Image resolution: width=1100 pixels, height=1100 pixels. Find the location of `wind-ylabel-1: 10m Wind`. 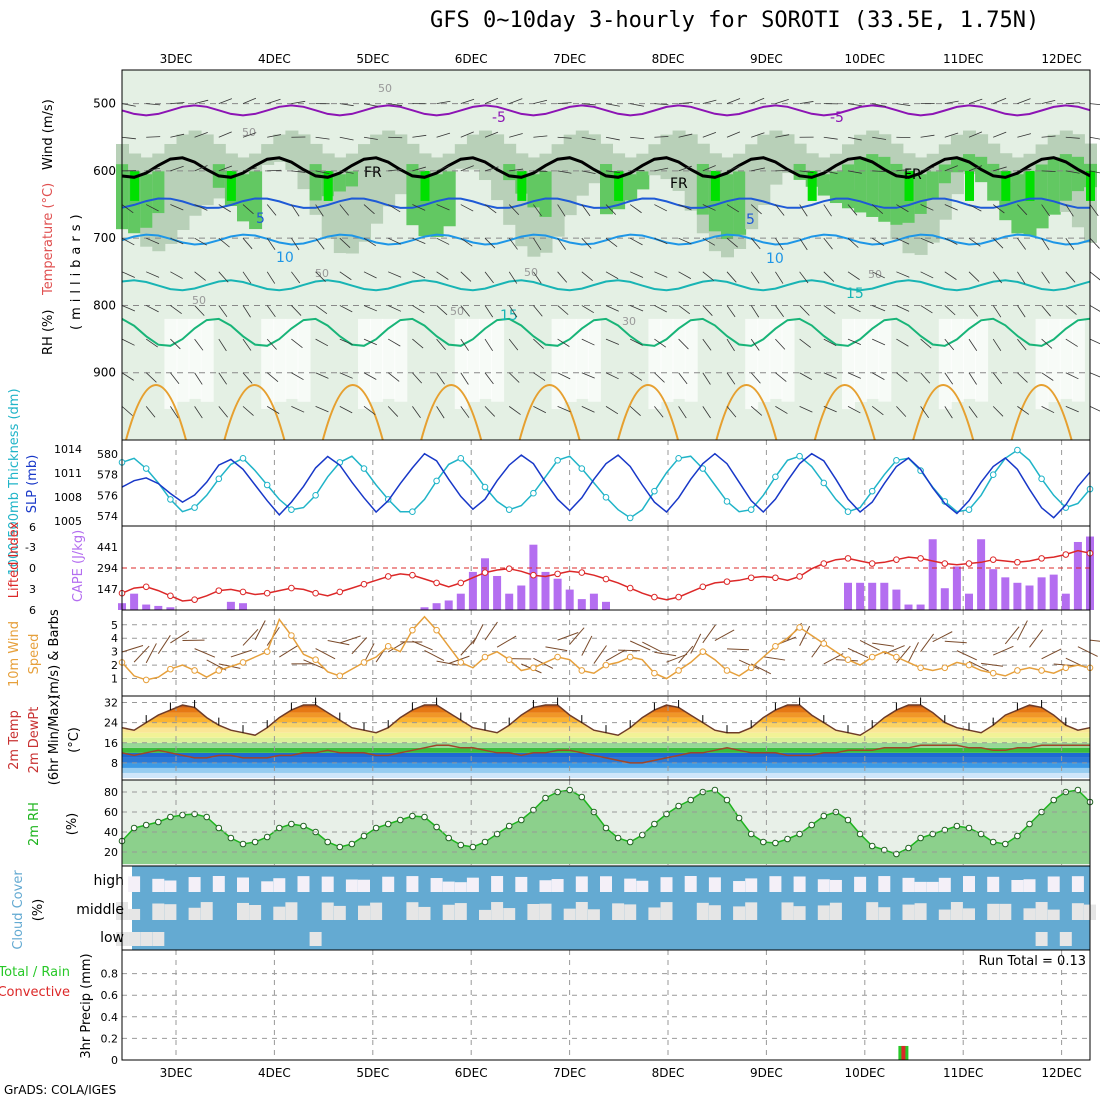

wind-ylabel-1: 10m Wind is located at coordinates (14, 654).